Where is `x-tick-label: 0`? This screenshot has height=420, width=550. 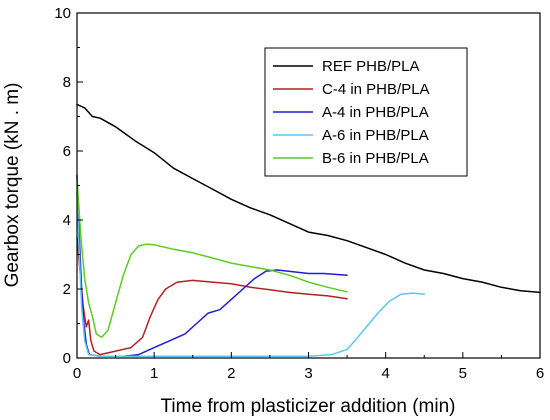
x-tick-label: 0 is located at coordinates (77, 373).